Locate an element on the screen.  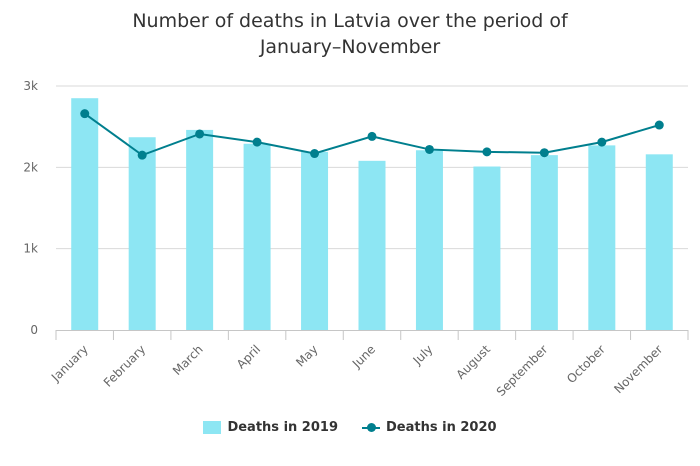
y-tick-label: 2k is located at coordinates (30, 167).